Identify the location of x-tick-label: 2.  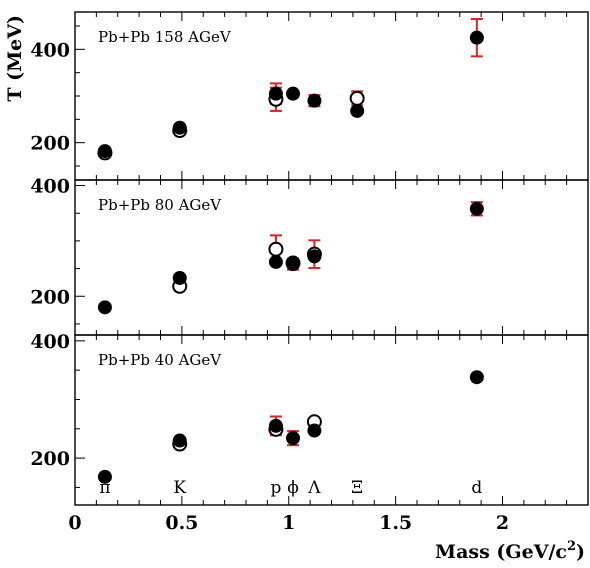
(502, 523).